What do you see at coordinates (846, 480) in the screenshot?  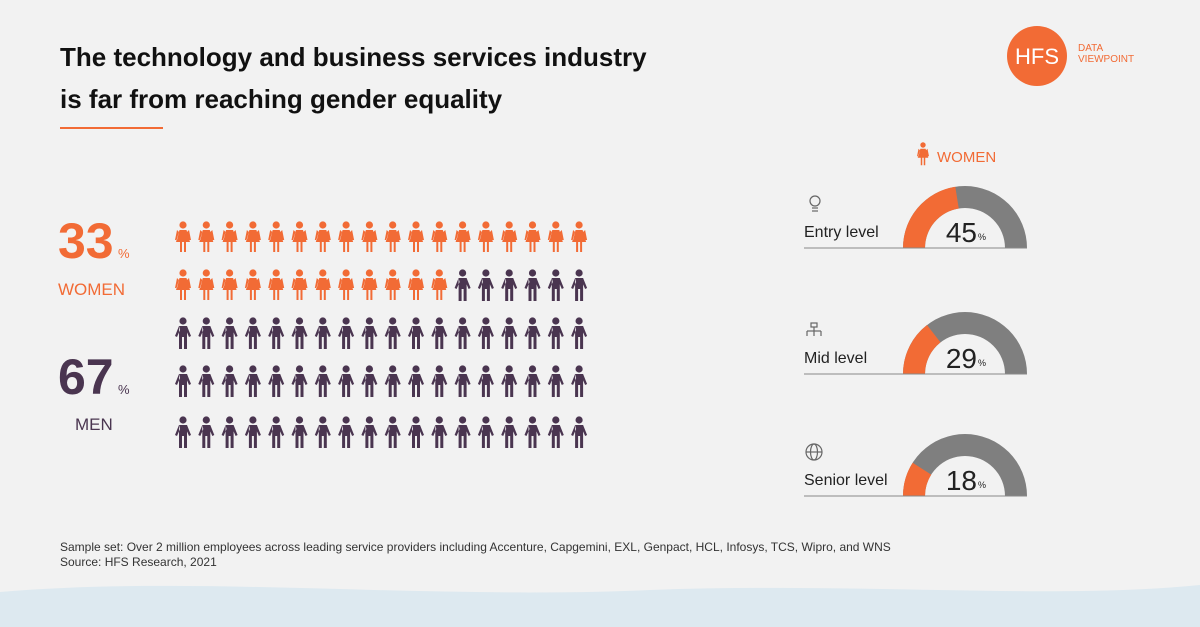 I see `level-label: Senior level` at bounding box center [846, 480].